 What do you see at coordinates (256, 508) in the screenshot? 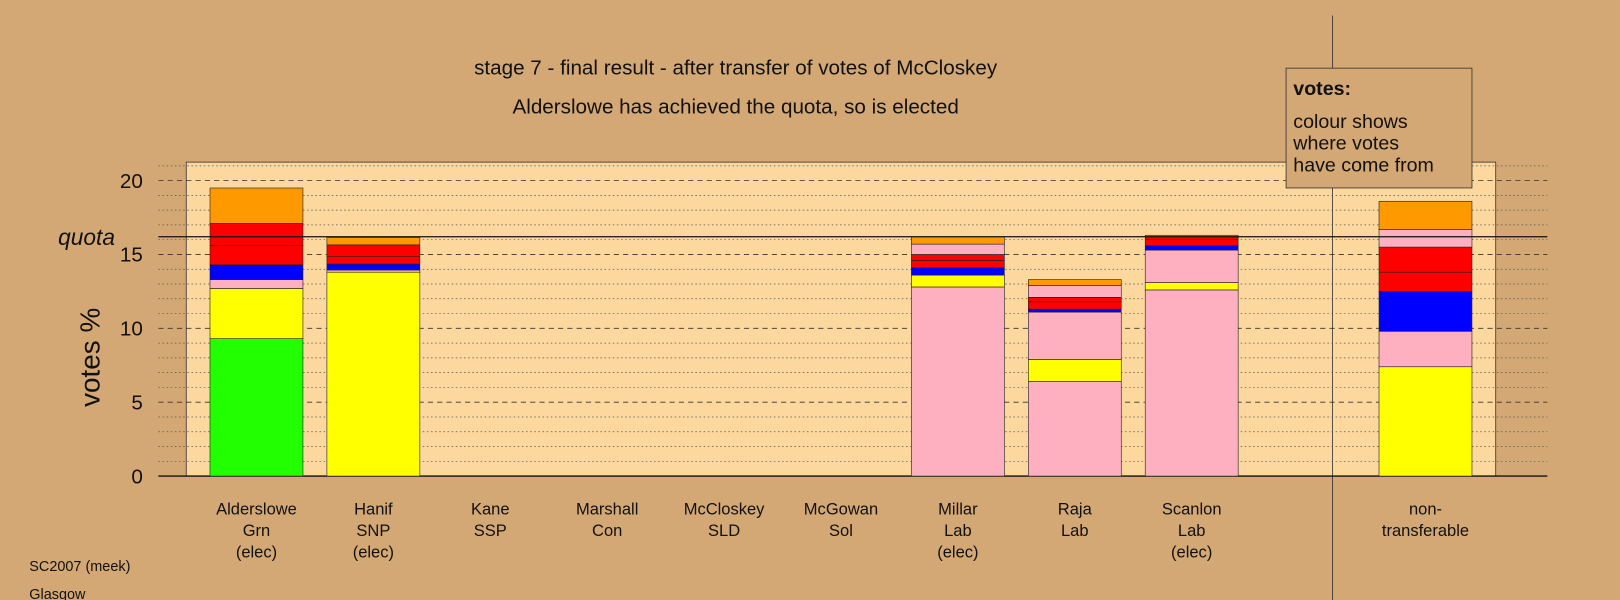
I see `x-tick-label: Alderslowe` at bounding box center [256, 508].